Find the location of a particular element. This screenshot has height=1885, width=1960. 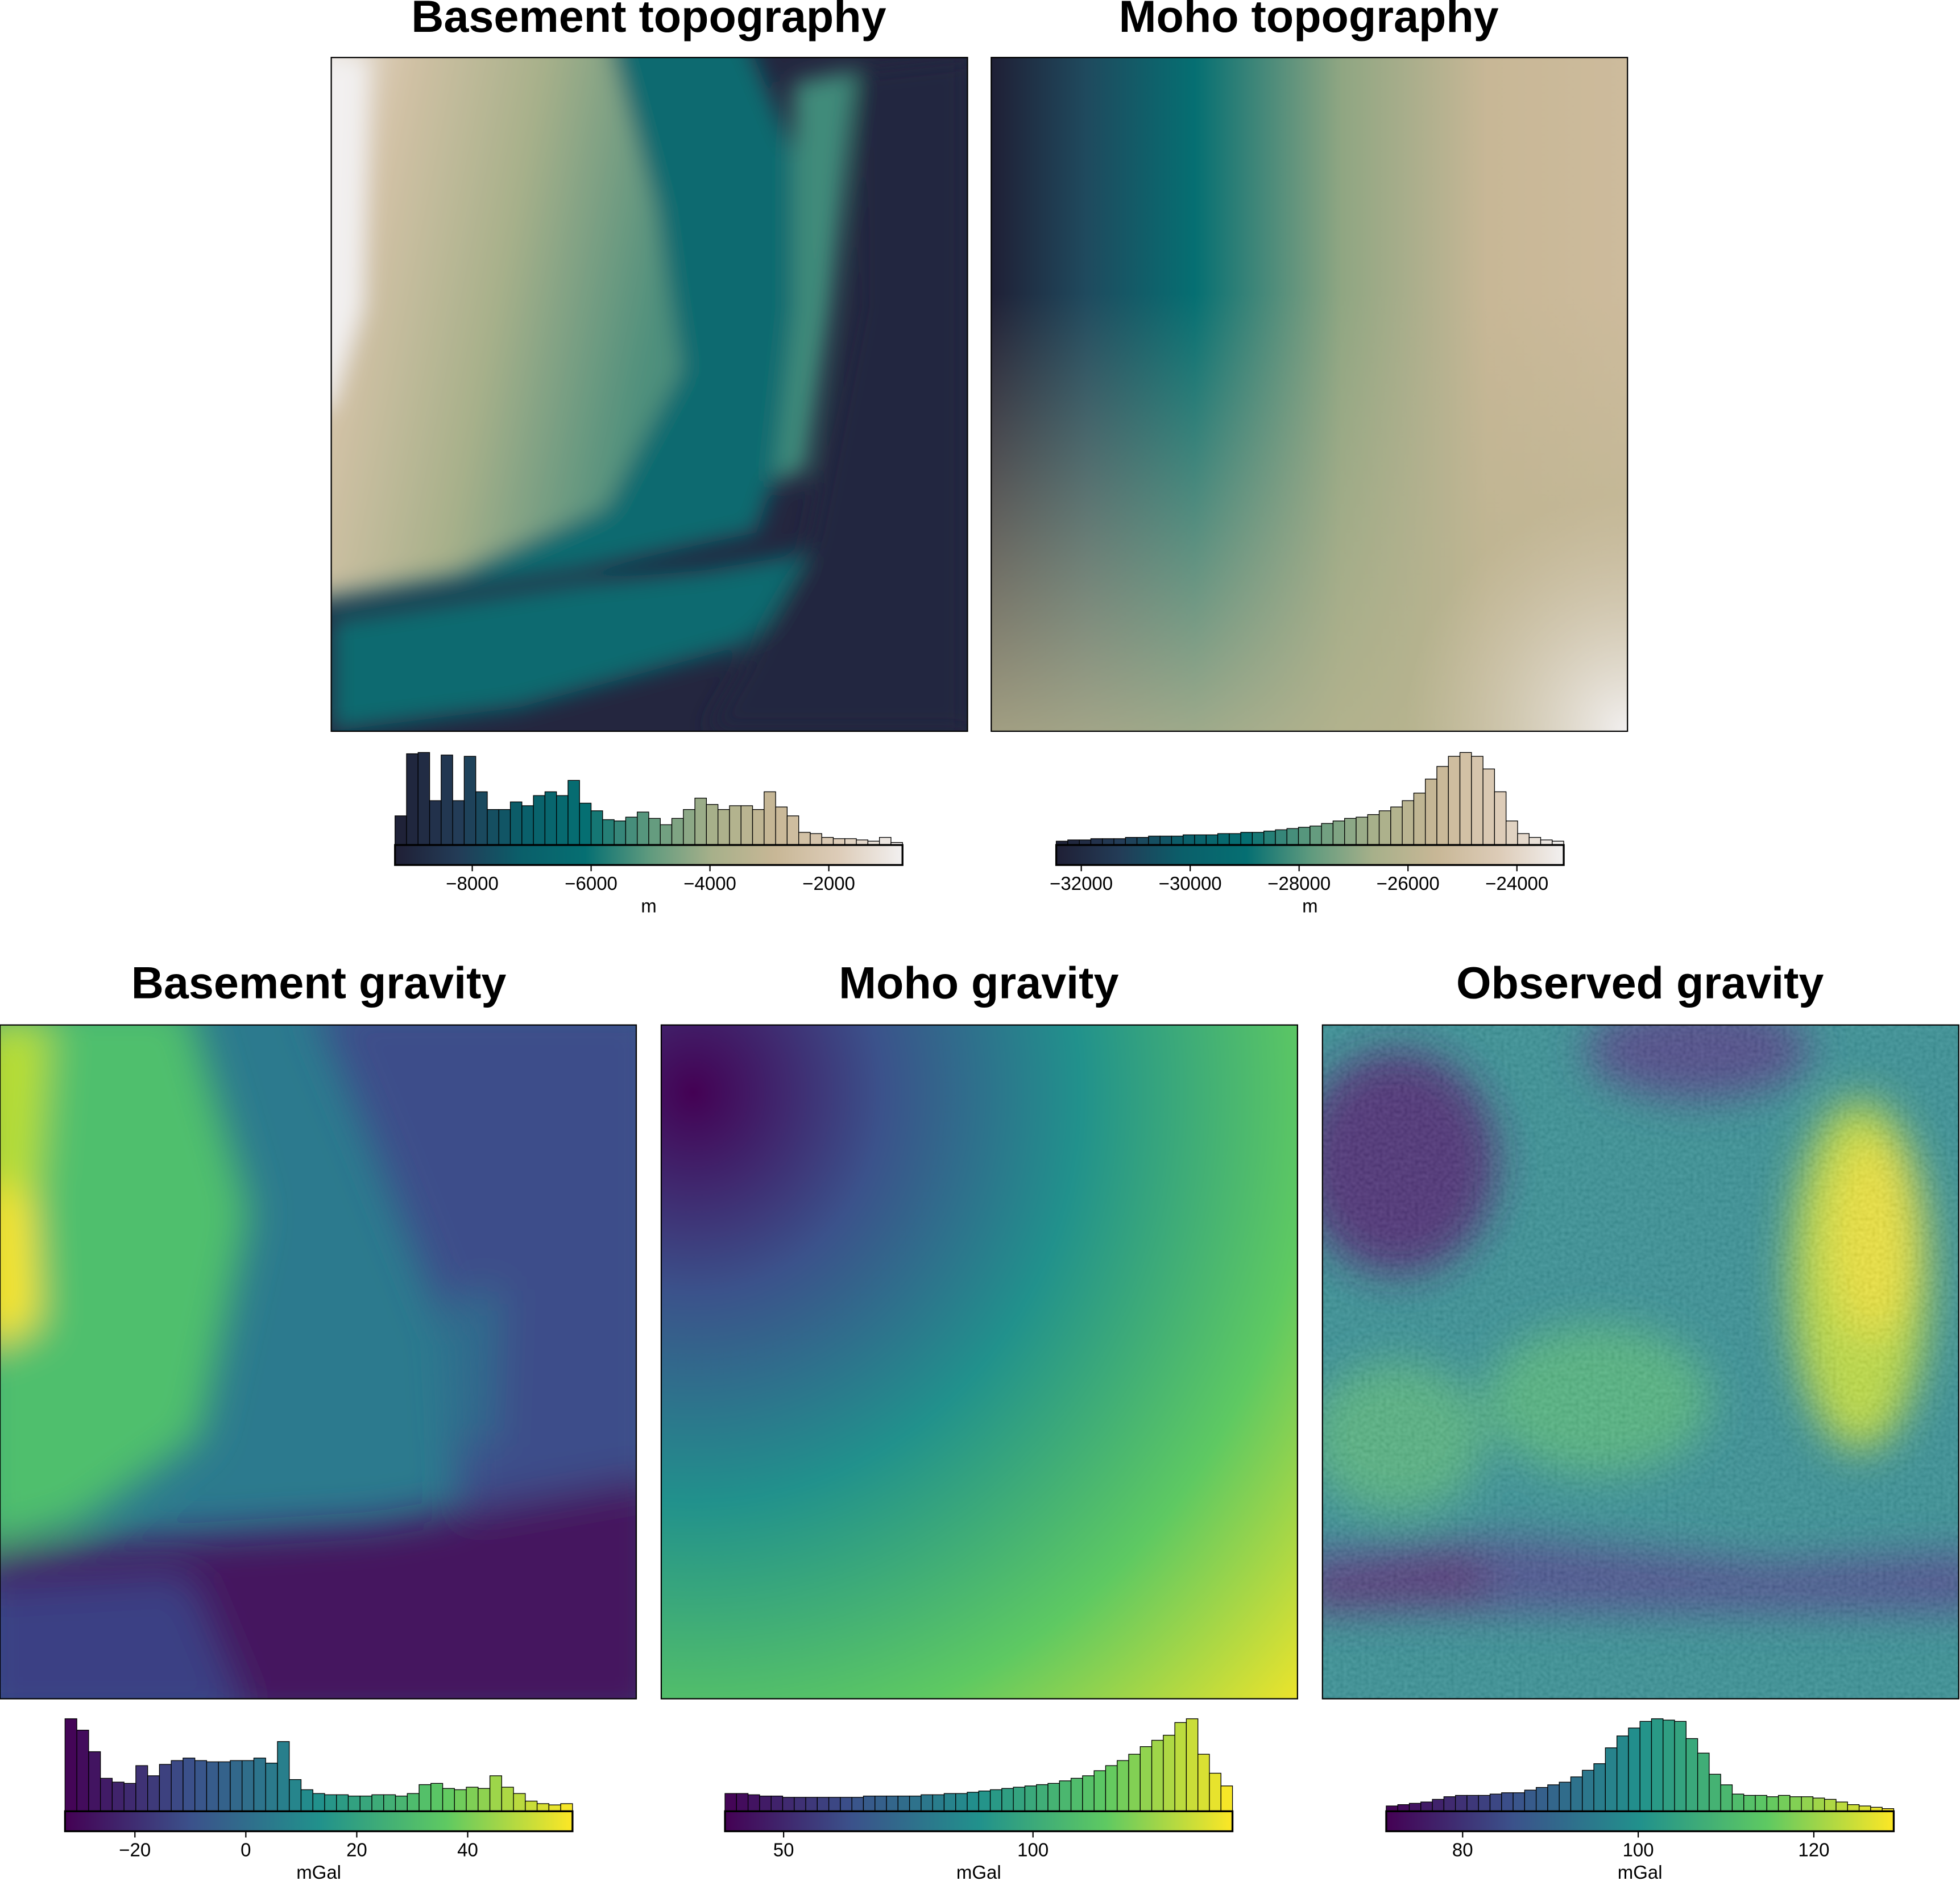

raster-shade is located at coordinates (1309, 394).